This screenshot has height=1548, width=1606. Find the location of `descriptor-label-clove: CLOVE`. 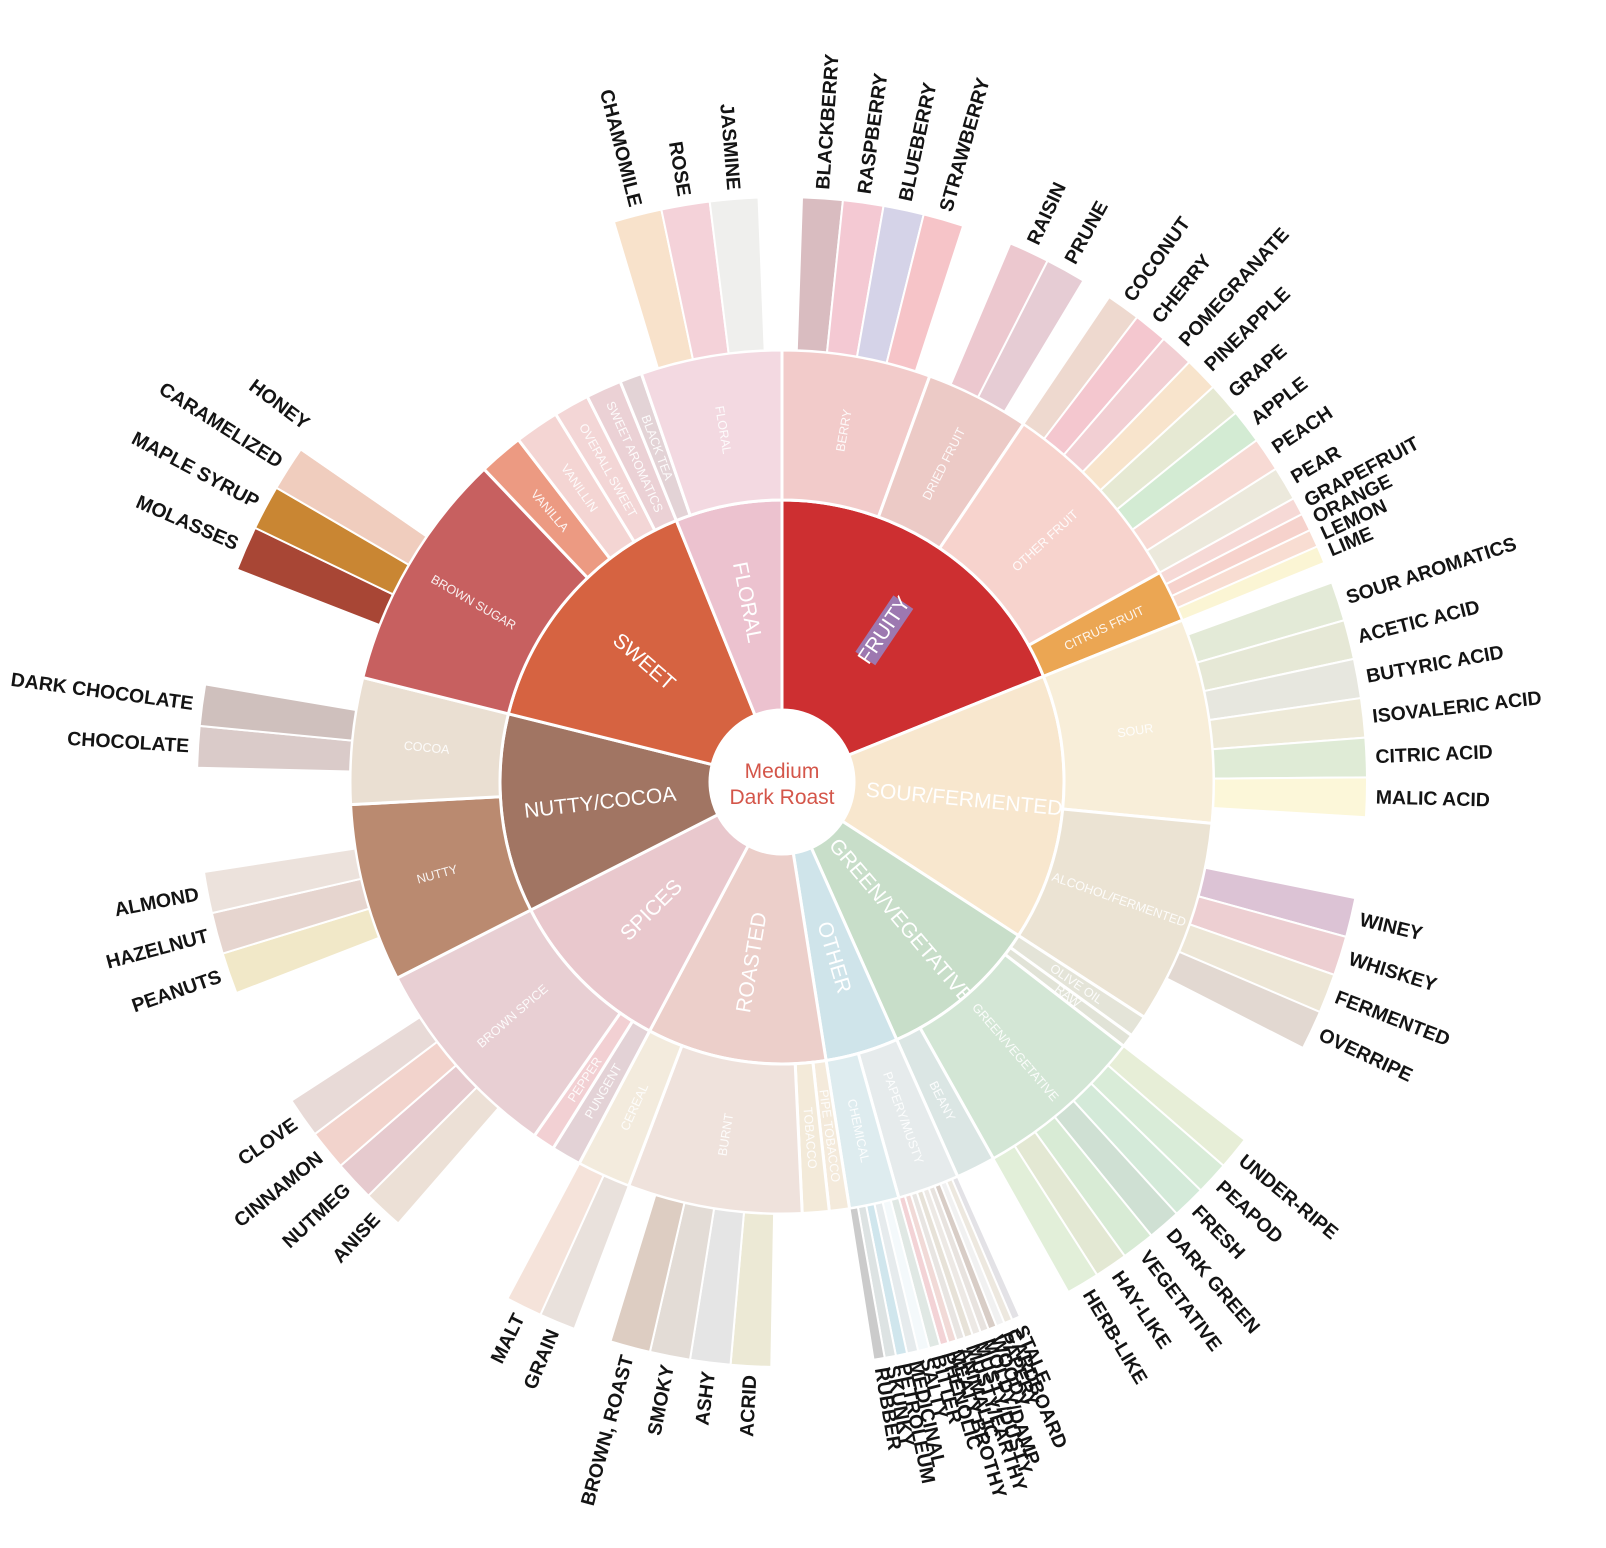

descriptor-label-clove: CLOVE is located at coordinates (268, 1142).